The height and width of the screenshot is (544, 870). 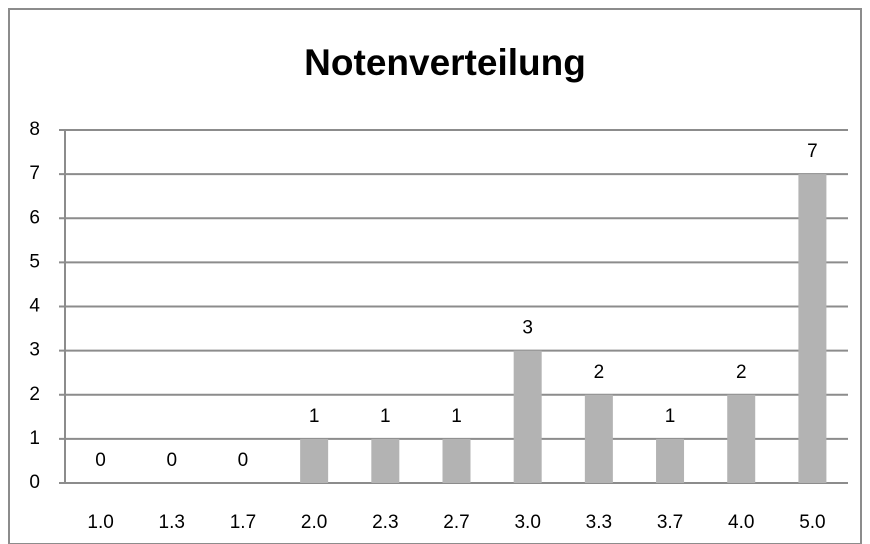 What do you see at coordinates (34, 394) in the screenshot?
I see `y-tick-label: 2` at bounding box center [34, 394].